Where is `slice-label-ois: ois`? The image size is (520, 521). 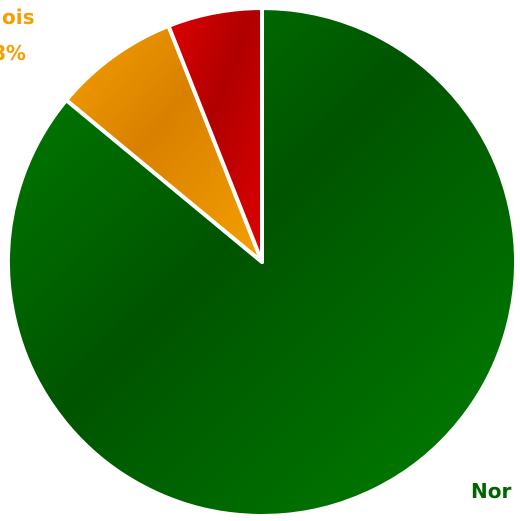 slice-label-ois: ois is located at coordinates (18, 17).